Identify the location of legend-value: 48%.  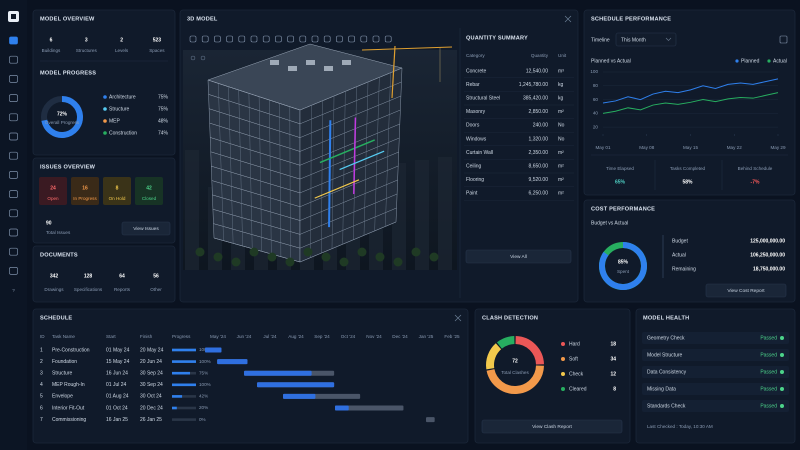
(163, 121).